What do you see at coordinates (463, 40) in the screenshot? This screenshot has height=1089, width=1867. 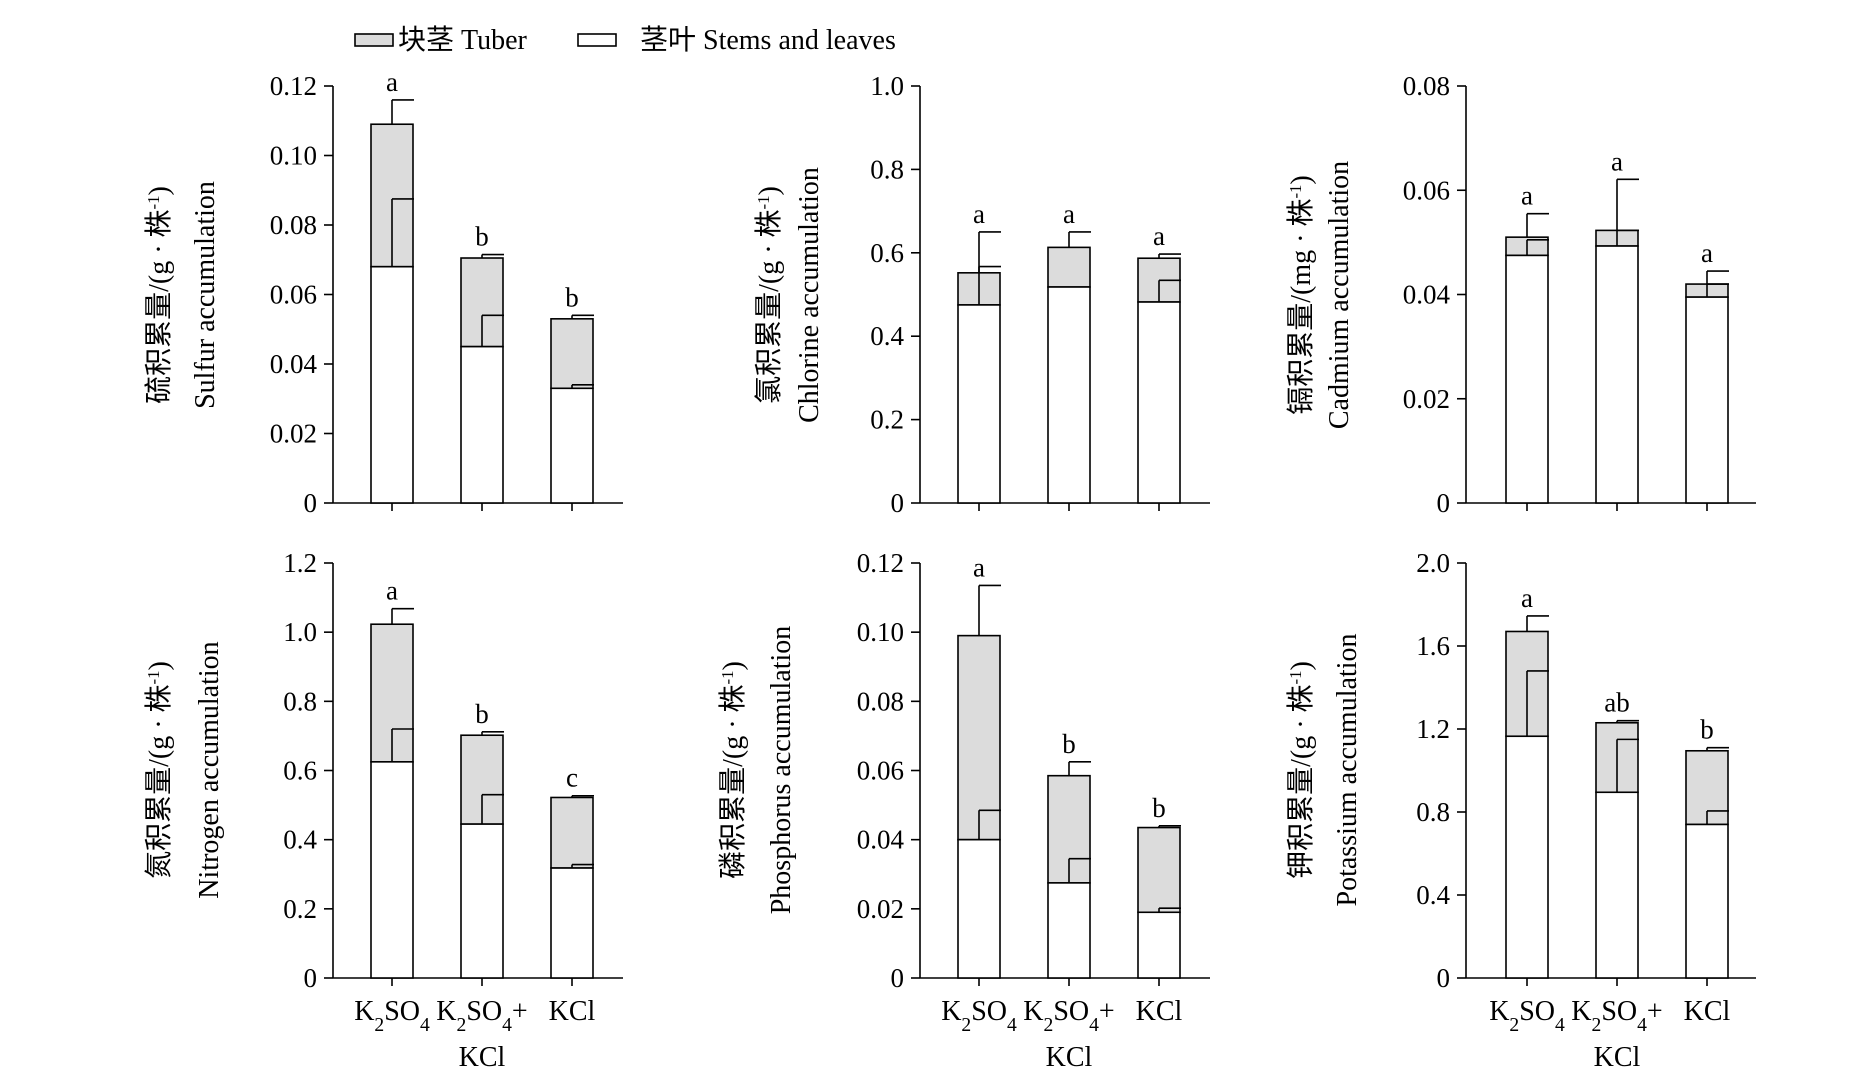 I see `legend-label-tuber: 块茎 Tuber` at bounding box center [463, 40].